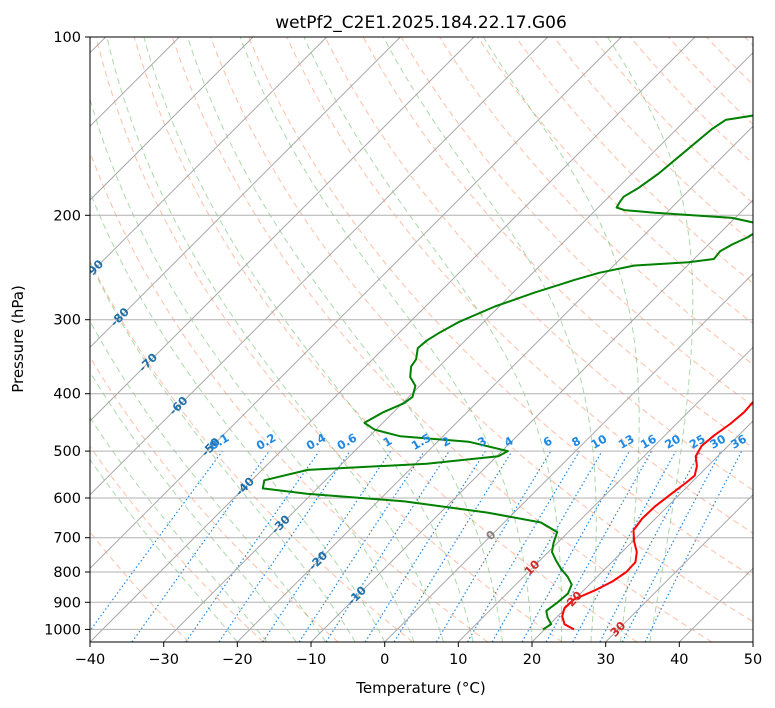 The height and width of the screenshot is (708, 775). I want to click on y-tick-label: 1000, so click(62, 630).